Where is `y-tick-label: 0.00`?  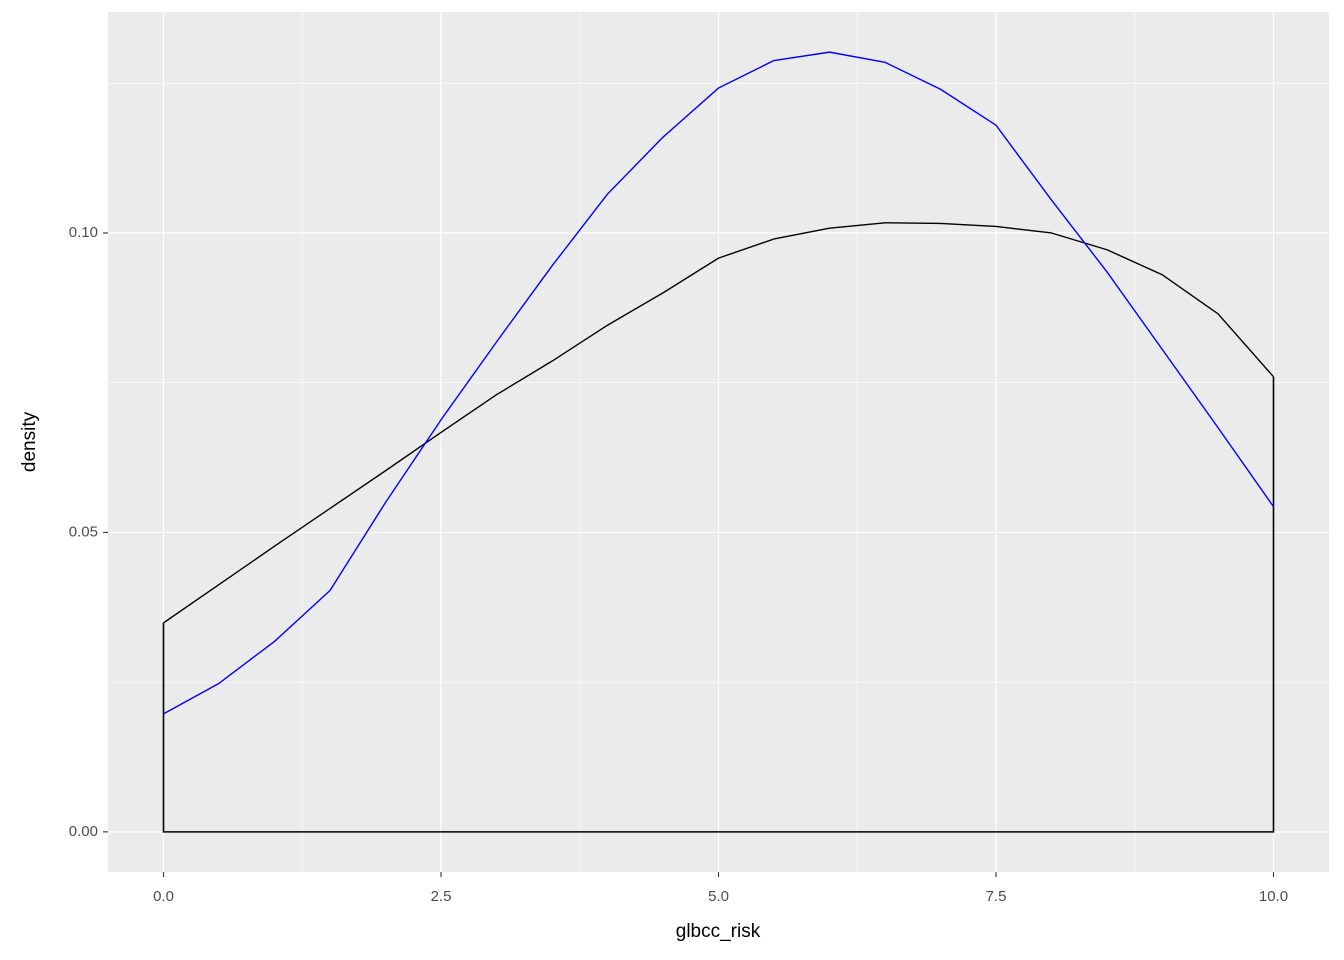 y-tick-label: 0.00 is located at coordinates (83, 831).